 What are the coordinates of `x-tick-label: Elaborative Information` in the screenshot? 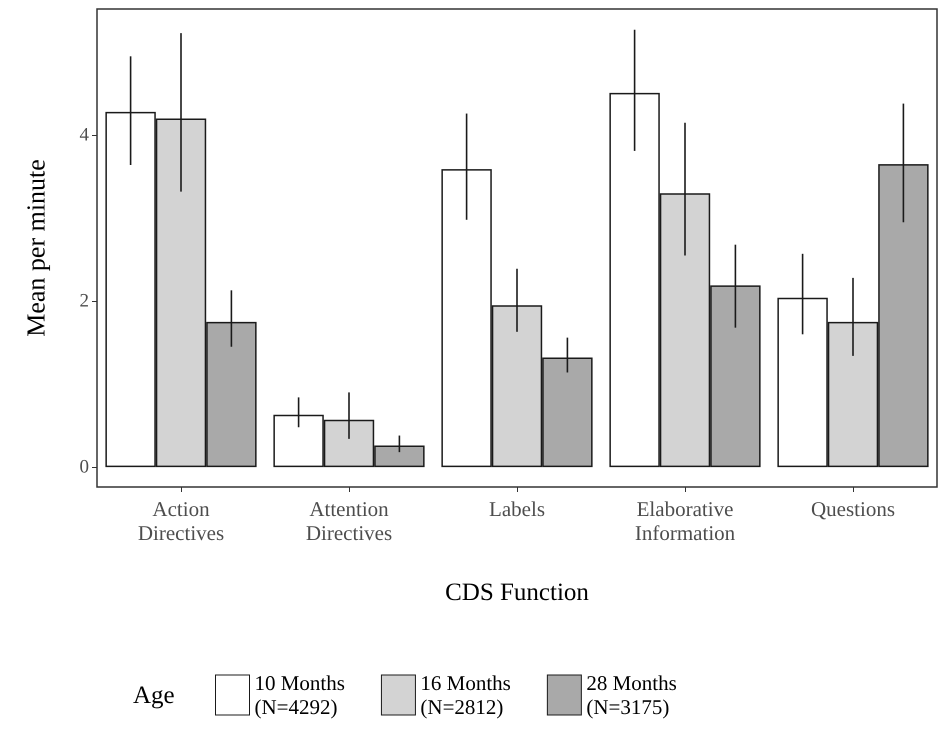 It's located at (685, 521).